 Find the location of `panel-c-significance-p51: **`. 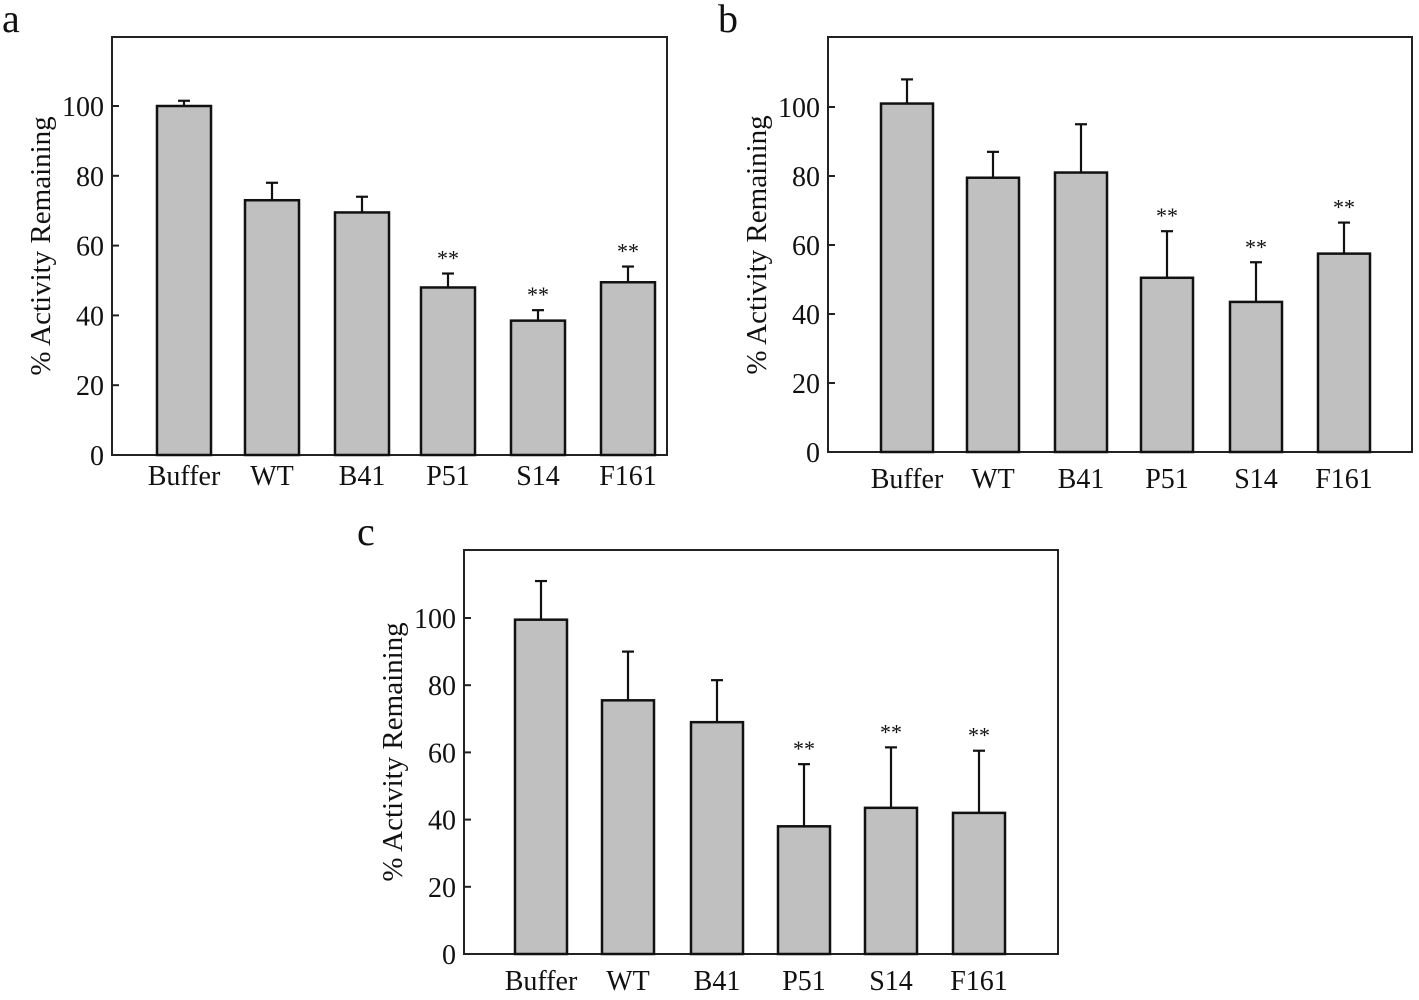

panel-c-significance-p51: ** is located at coordinates (804, 748).